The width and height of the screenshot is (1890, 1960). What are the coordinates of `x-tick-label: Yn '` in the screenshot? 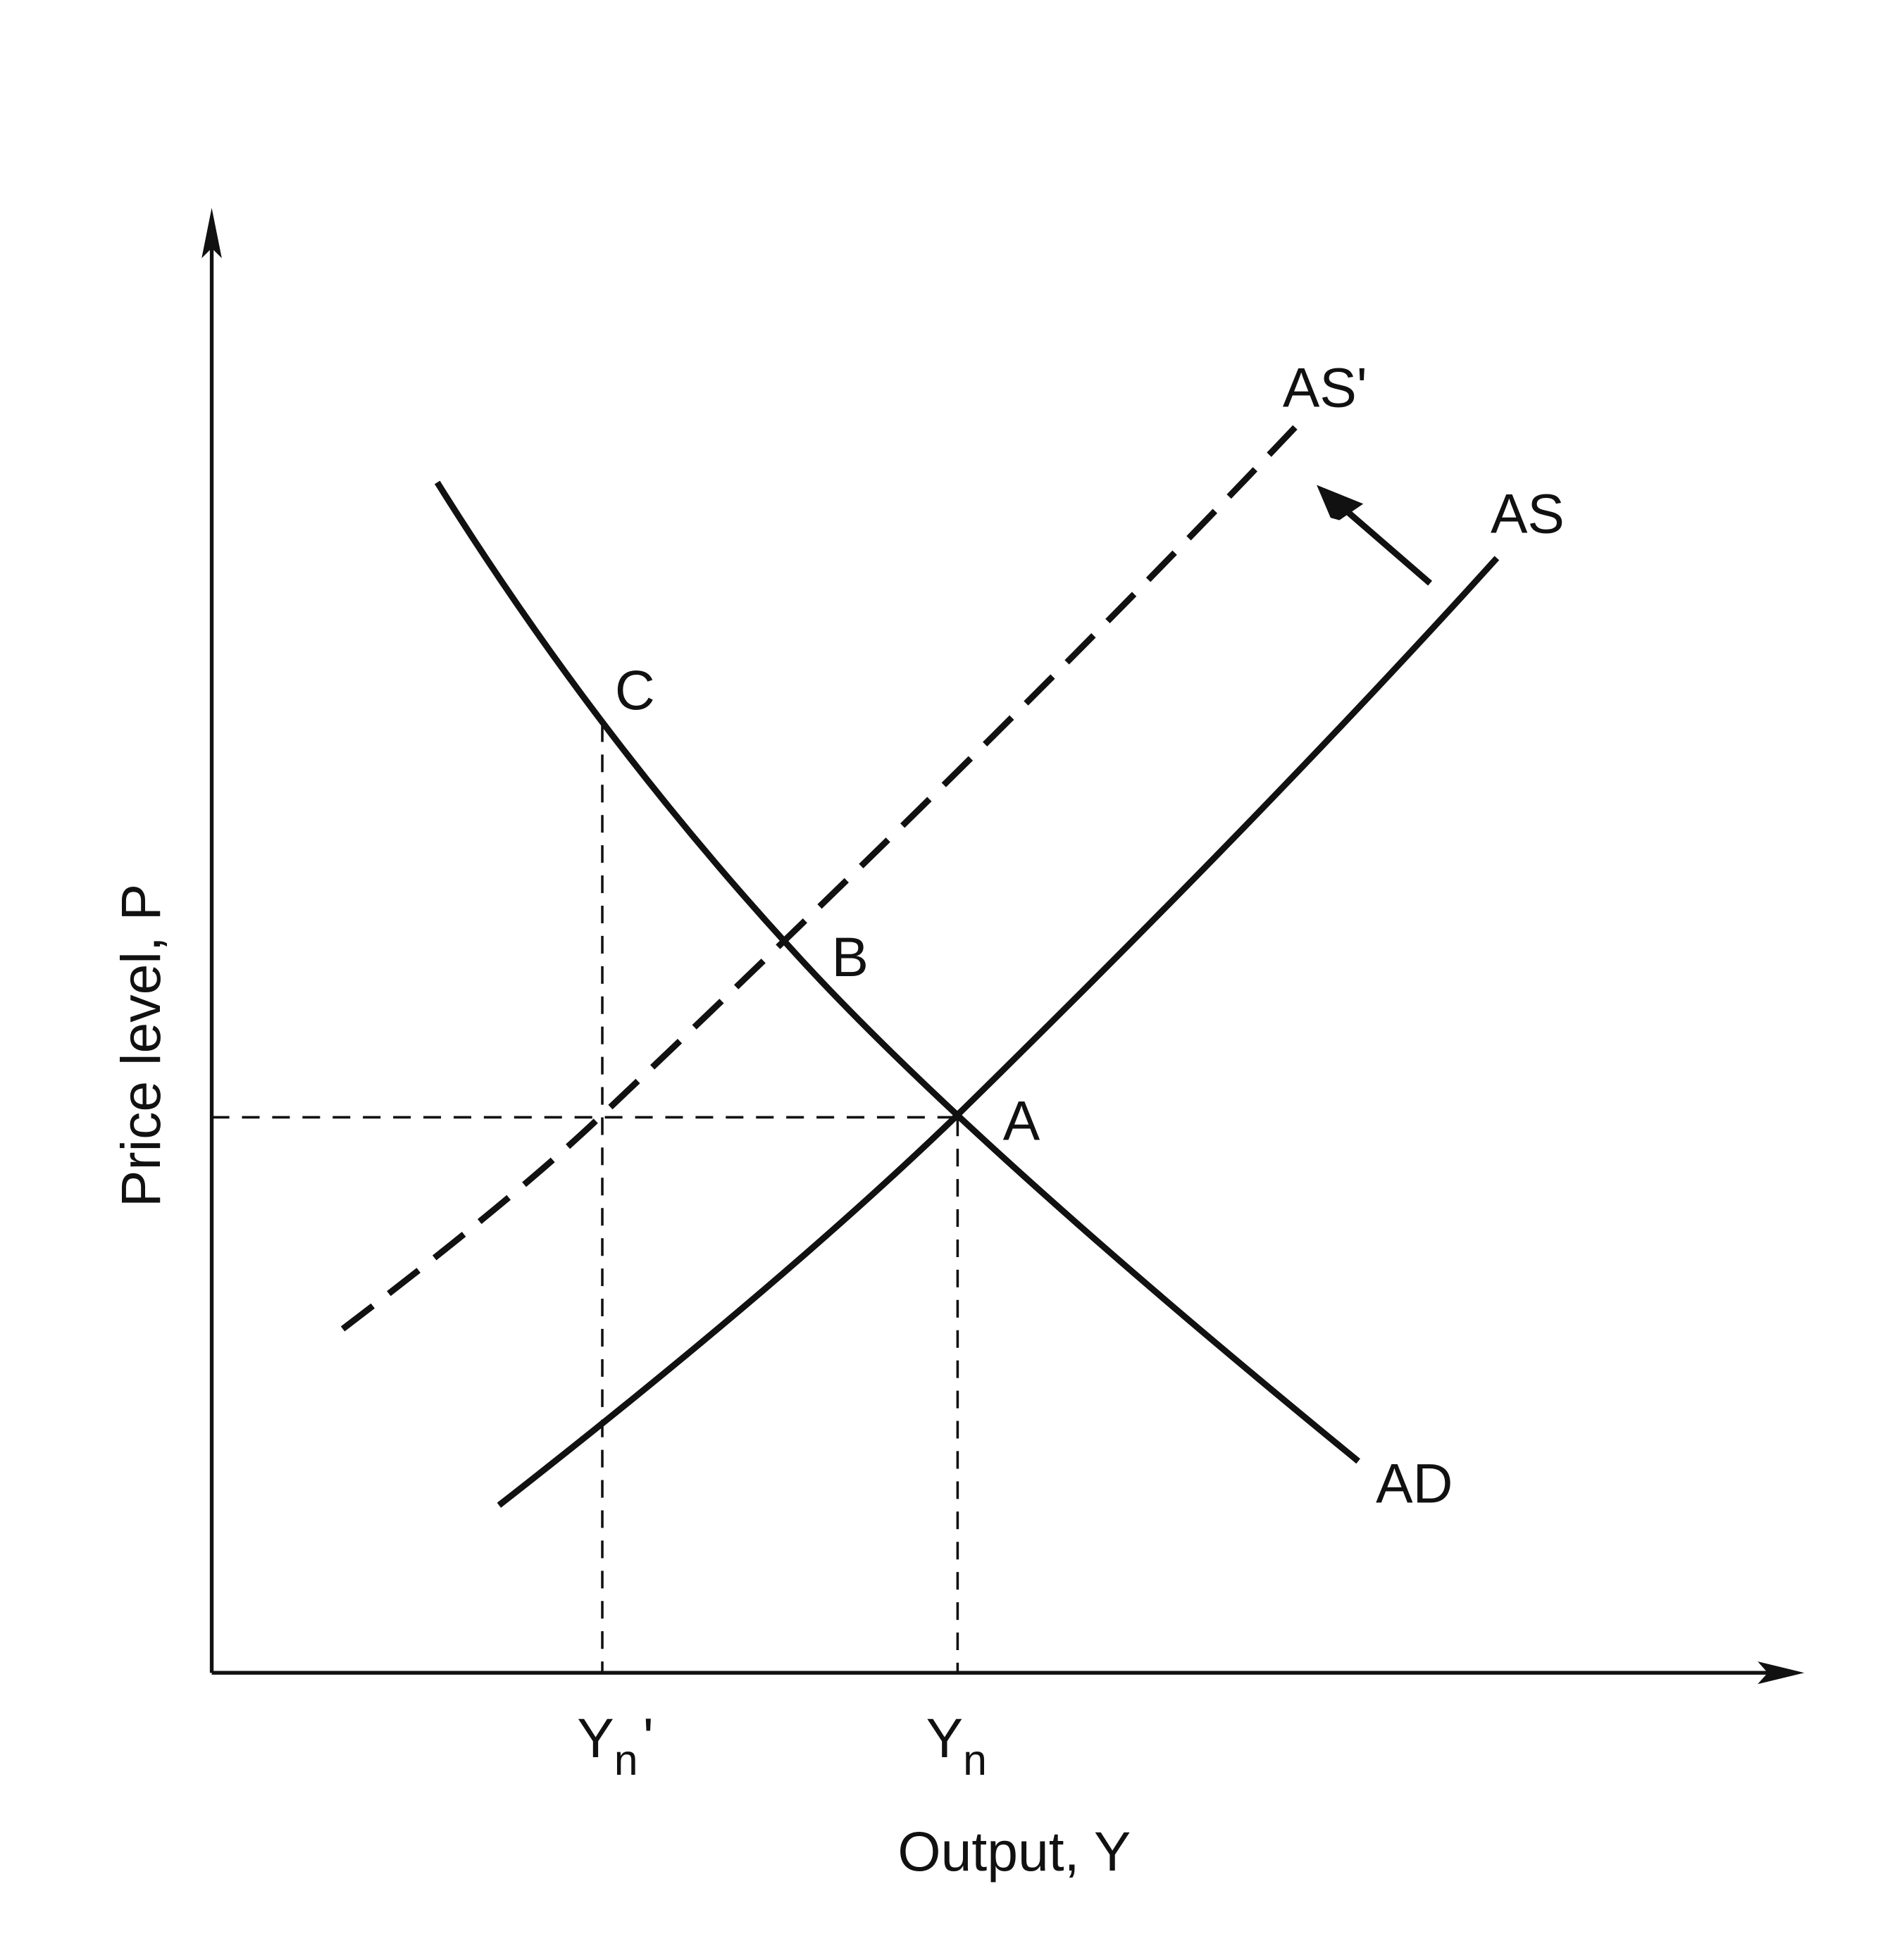 It's located at (615, 1745).